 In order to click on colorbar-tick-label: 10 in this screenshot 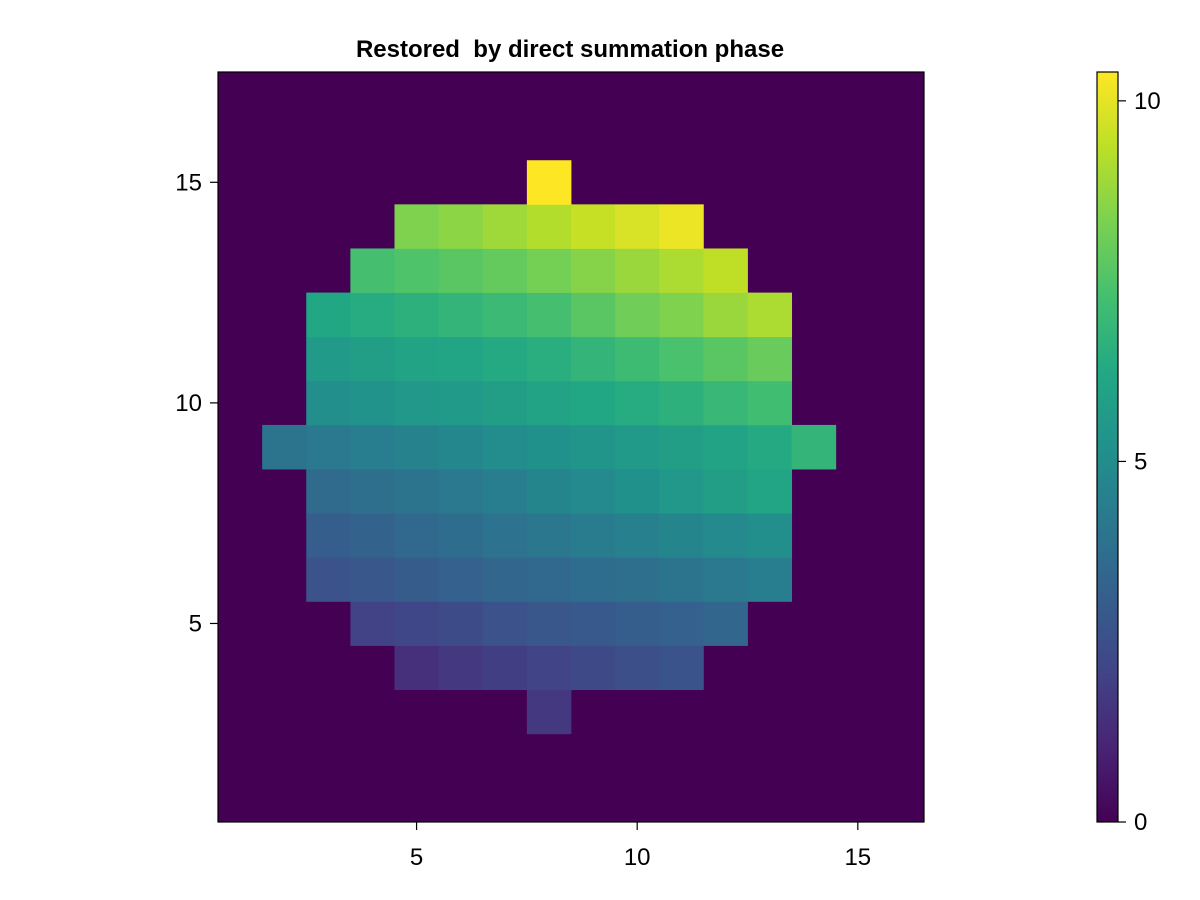, I will do `click(1147, 101)`.